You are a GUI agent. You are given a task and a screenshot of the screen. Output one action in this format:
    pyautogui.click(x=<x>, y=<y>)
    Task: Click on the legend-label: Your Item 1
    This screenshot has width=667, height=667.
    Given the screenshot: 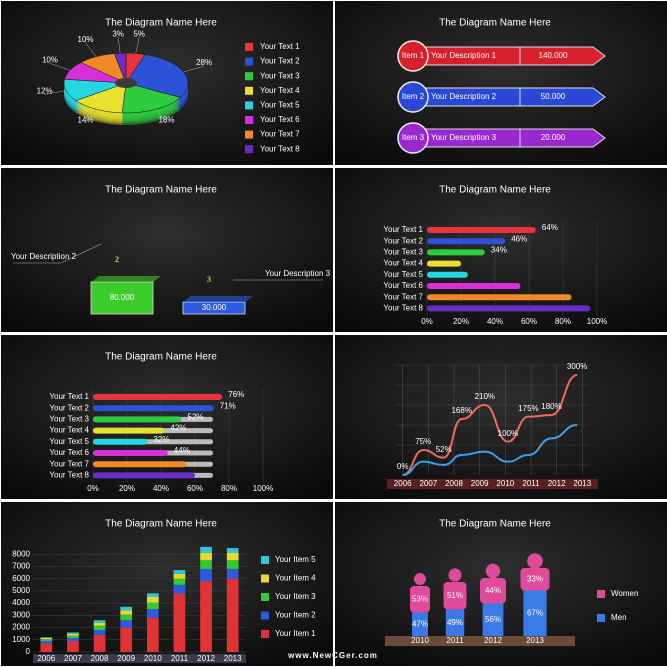 What is the action you would take?
    pyautogui.click(x=295, y=633)
    